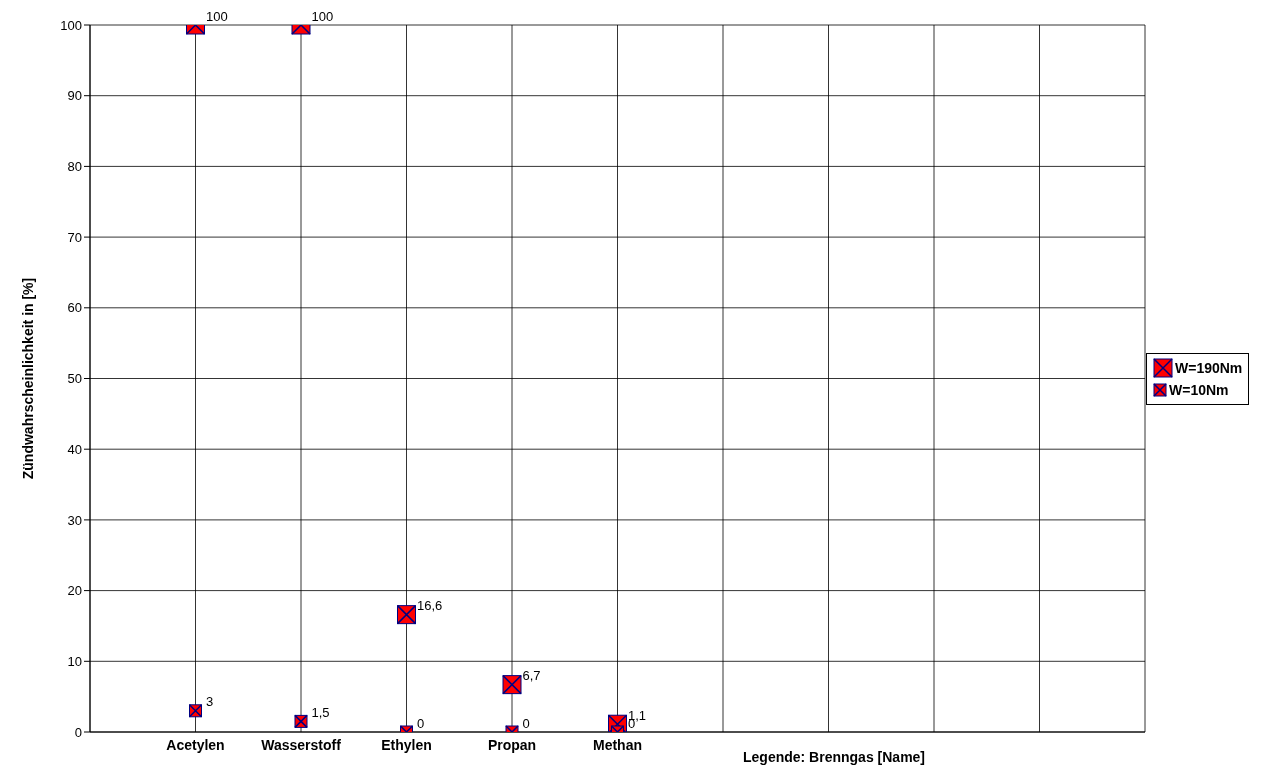 The height and width of the screenshot is (774, 1279). What do you see at coordinates (320, 713) in the screenshot?
I see `data-label: 1,5` at bounding box center [320, 713].